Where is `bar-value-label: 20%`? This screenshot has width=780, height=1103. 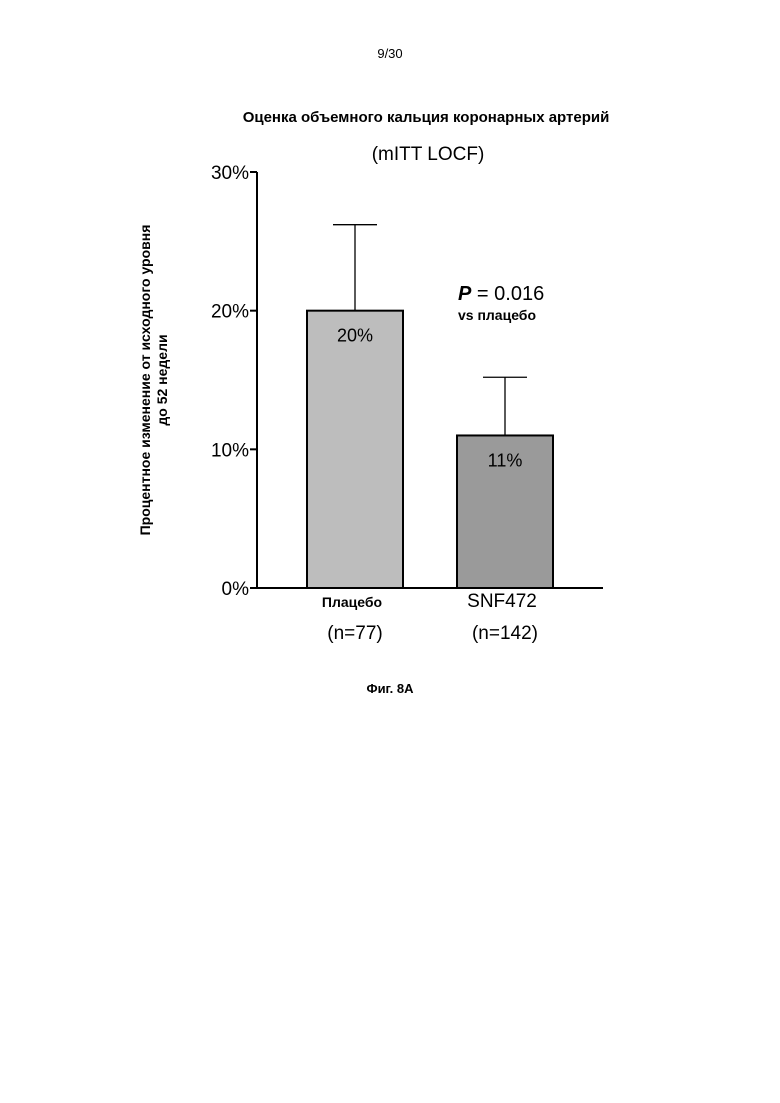
bar-value-label: 20% is located at coordinates (355, 336).